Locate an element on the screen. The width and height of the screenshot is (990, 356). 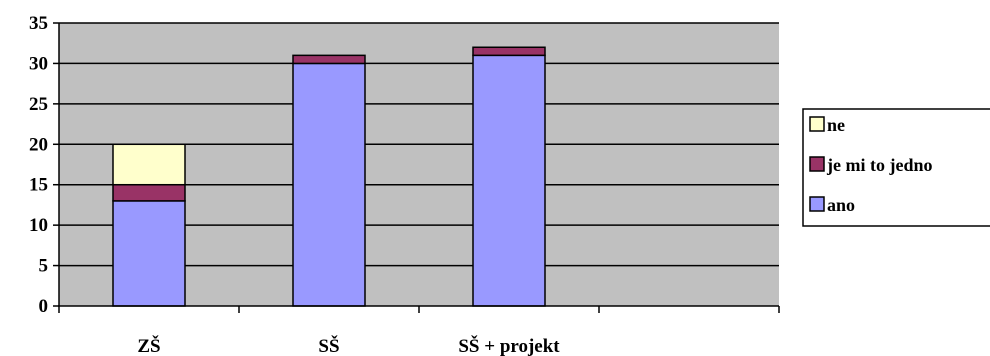
y-axis-tick-labels: 0 5 10 15 20 25 30 35 is located at coordinates (38, 165).